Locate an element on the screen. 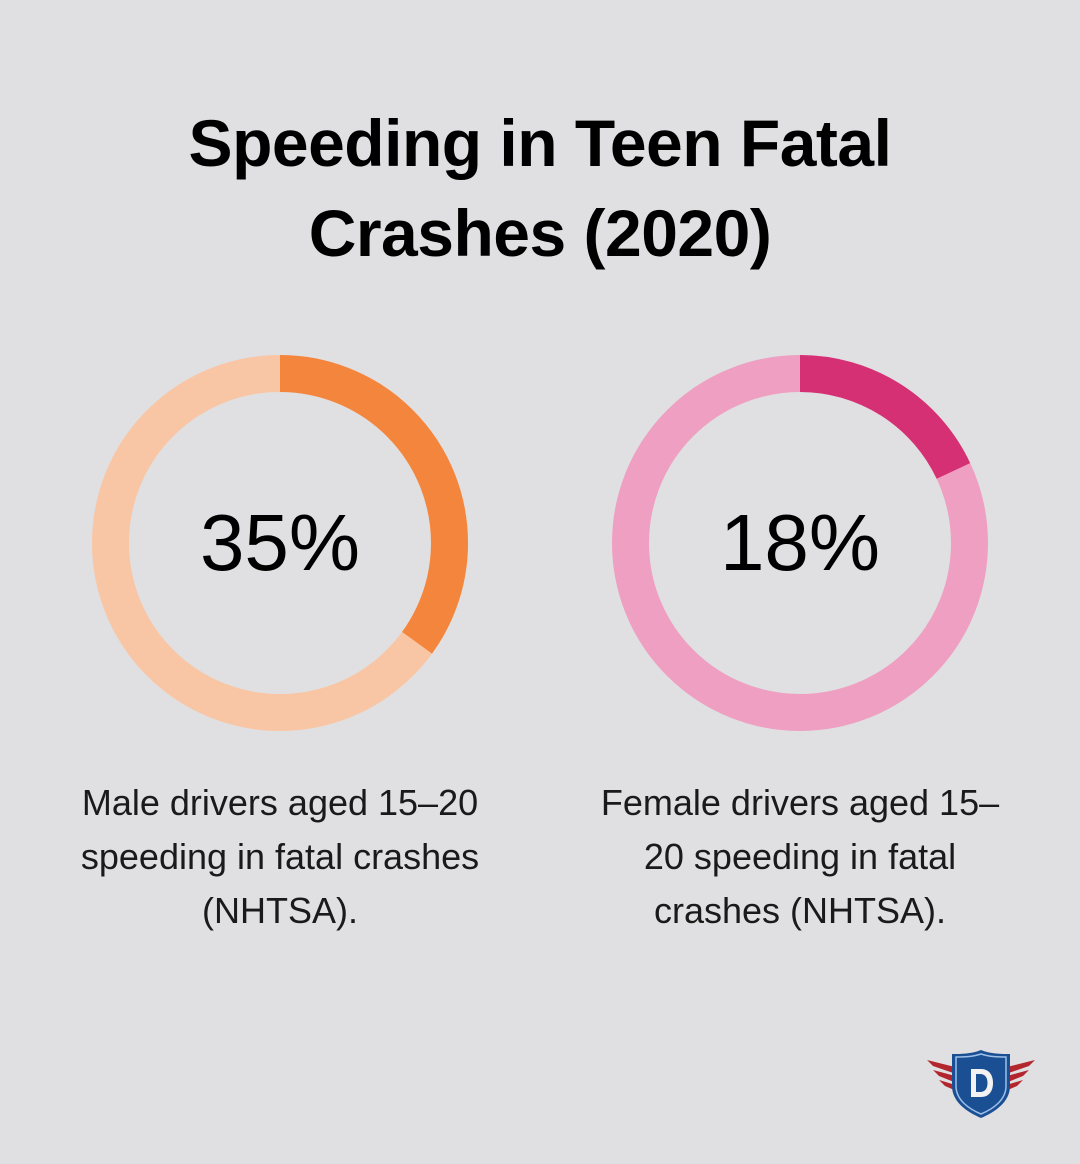 The width and height of the screenshot is (1080, 1164). caption-male-line: speeding in fatal crashes is located at coordinates (280, 856).